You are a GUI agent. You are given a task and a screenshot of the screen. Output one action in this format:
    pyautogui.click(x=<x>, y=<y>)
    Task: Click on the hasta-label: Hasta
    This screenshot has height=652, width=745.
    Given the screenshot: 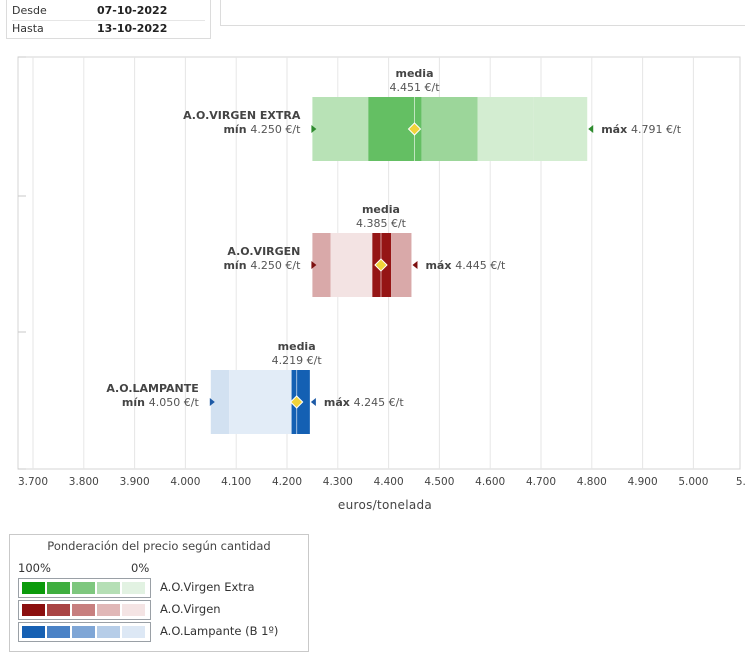 What is the action you would take?
    pyautogui.click(x=28, y=28)
    